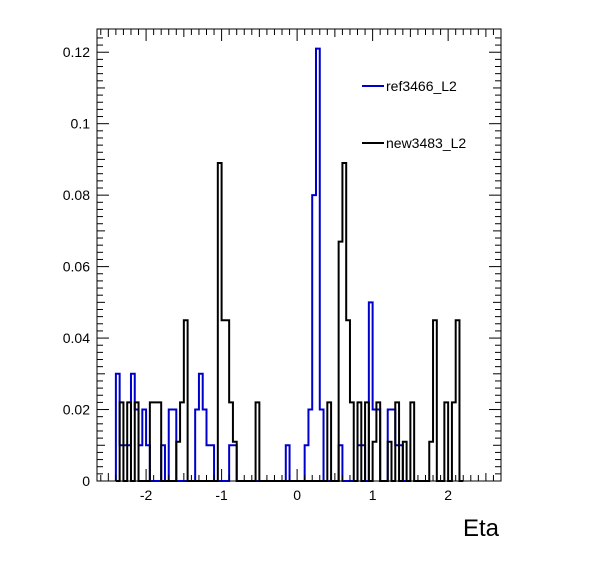  Describe the element at coordinates (76, 52) in the screenshot. I see `y-tick-label: 0.12` at that location.